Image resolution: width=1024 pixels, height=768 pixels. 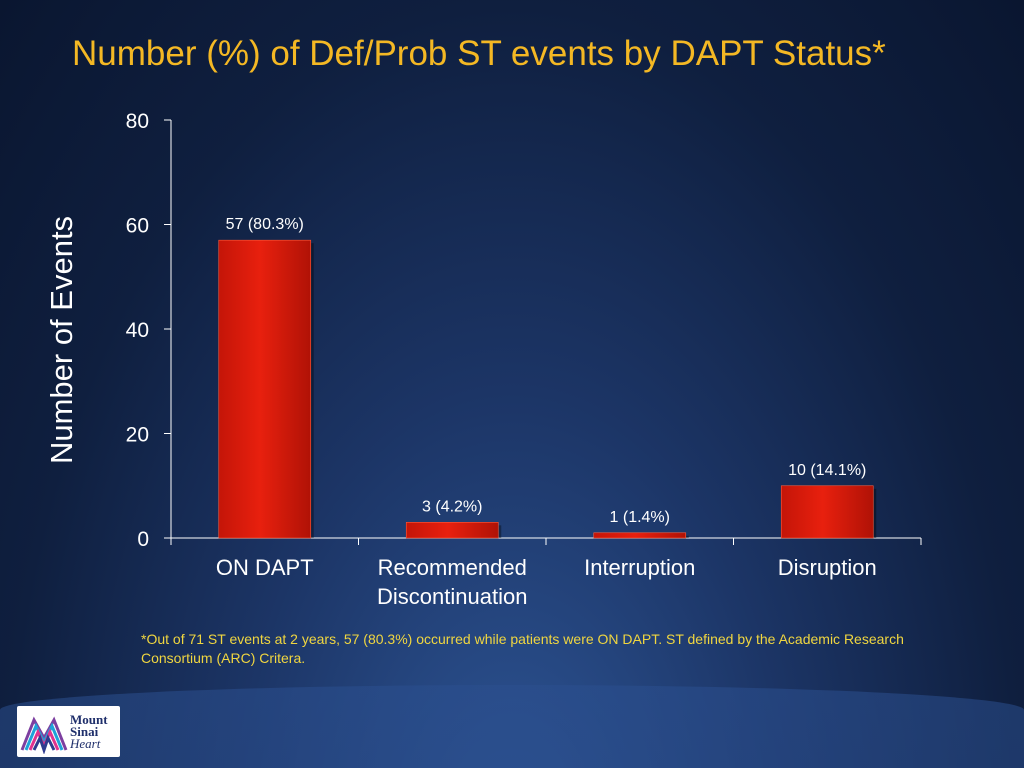 I want to click on data-label: 1 (1.4%), so click(x=640, y=517).